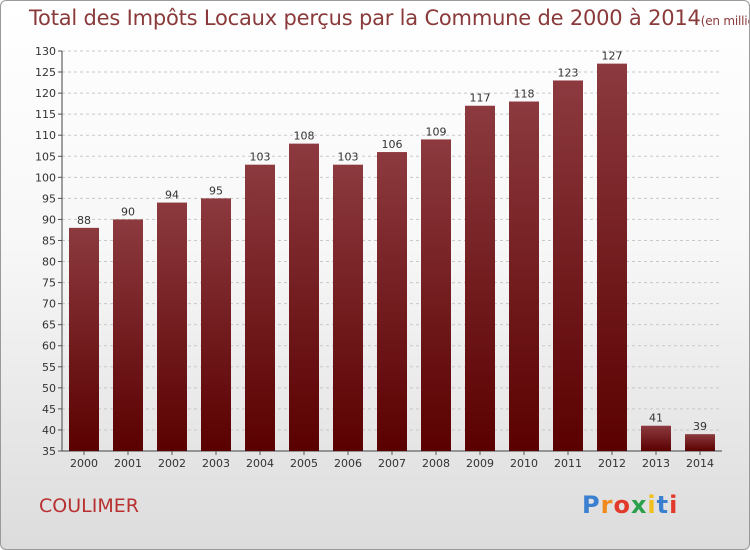 The image size is (750, 550). Describe the element at coordinates (304, 136) in the screenshot. I see `bar-value-label: 108` at that location.